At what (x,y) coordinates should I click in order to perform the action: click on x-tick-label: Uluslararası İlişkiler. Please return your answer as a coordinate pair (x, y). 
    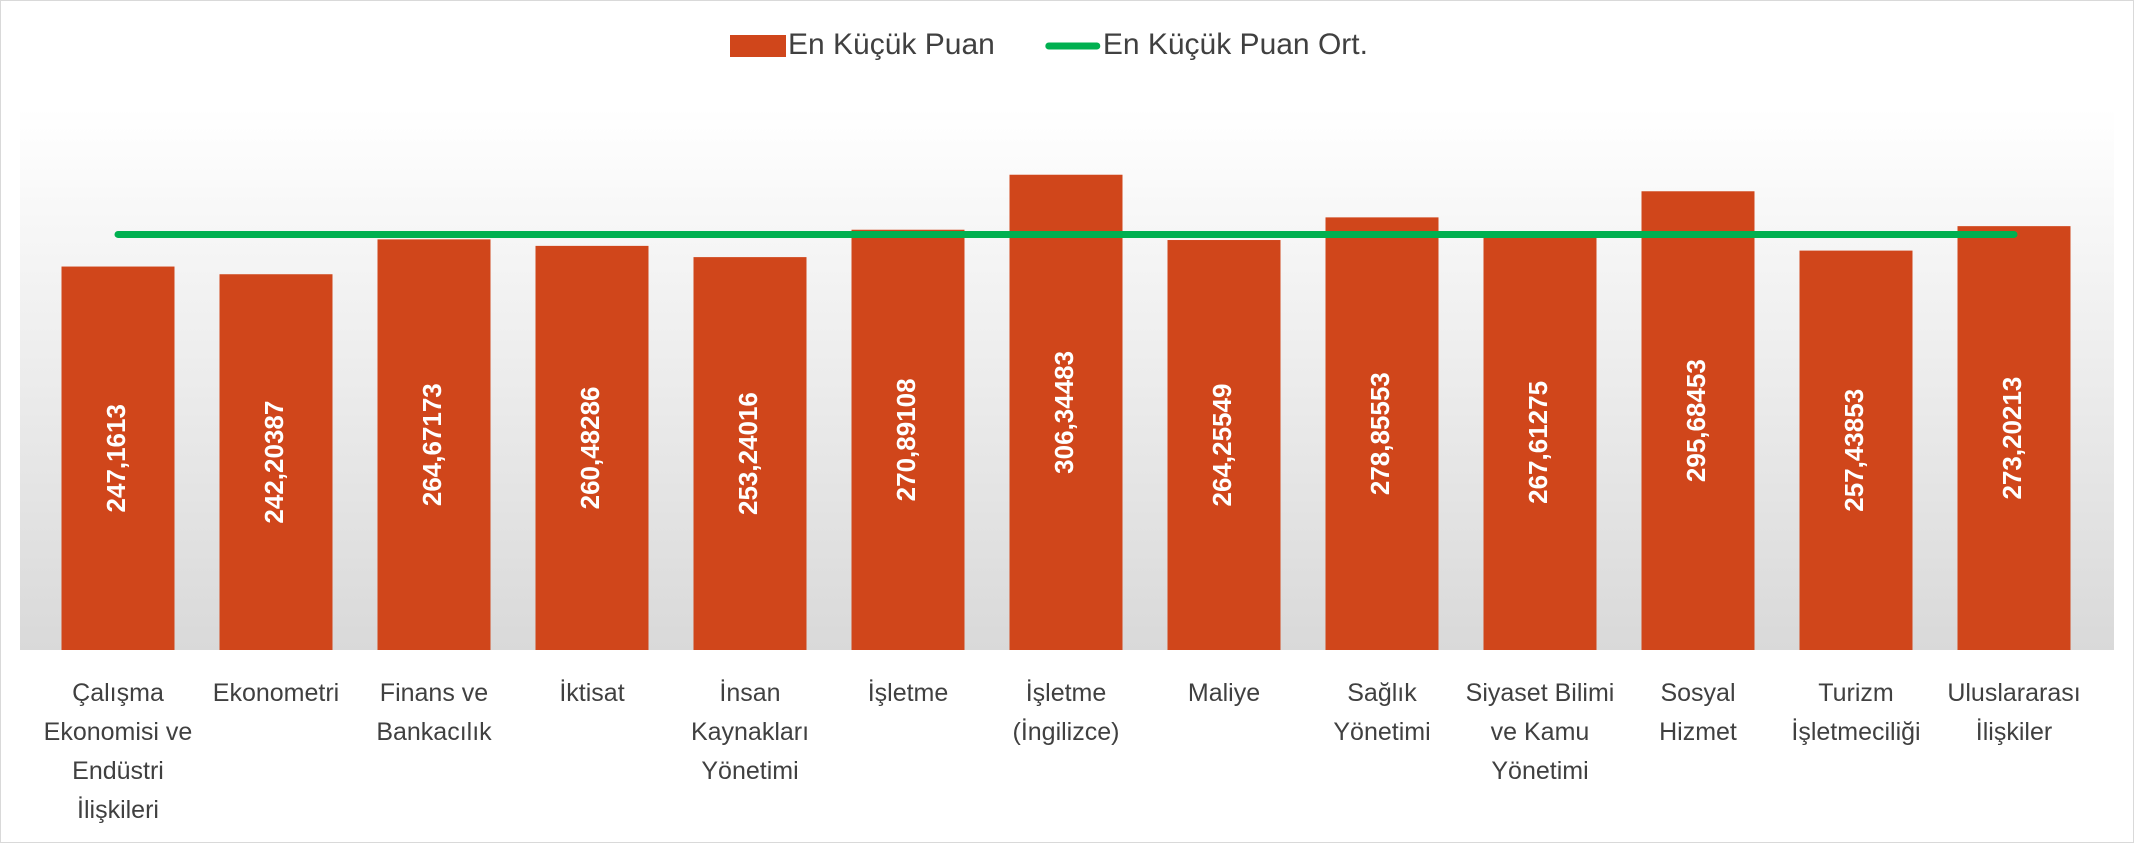
    Looking at the image, I should click on (2014, 712).